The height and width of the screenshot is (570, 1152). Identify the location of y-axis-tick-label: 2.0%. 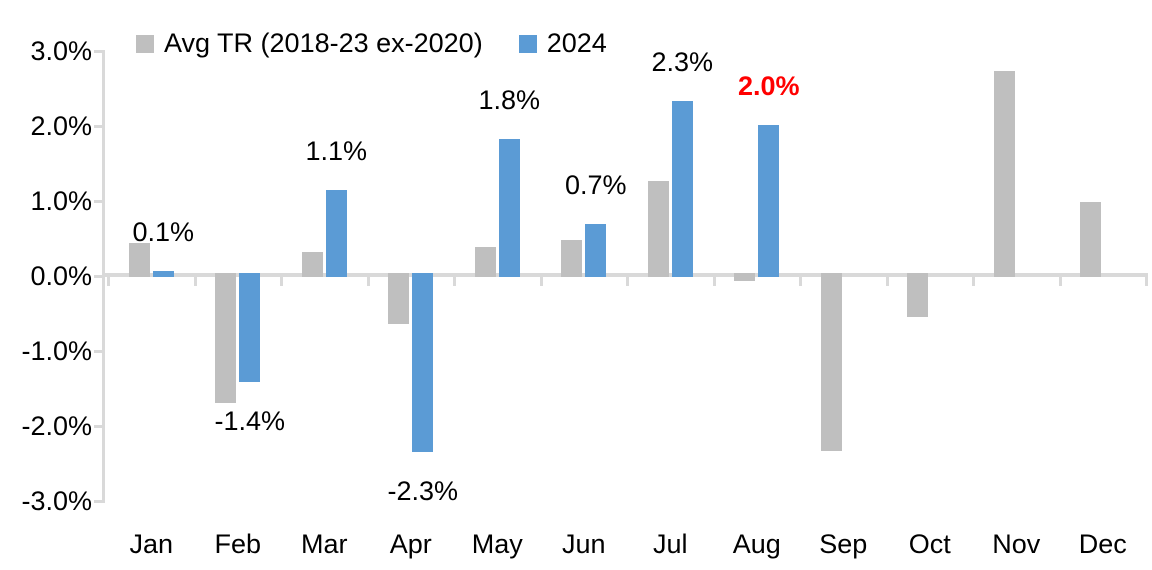
(61, 126).